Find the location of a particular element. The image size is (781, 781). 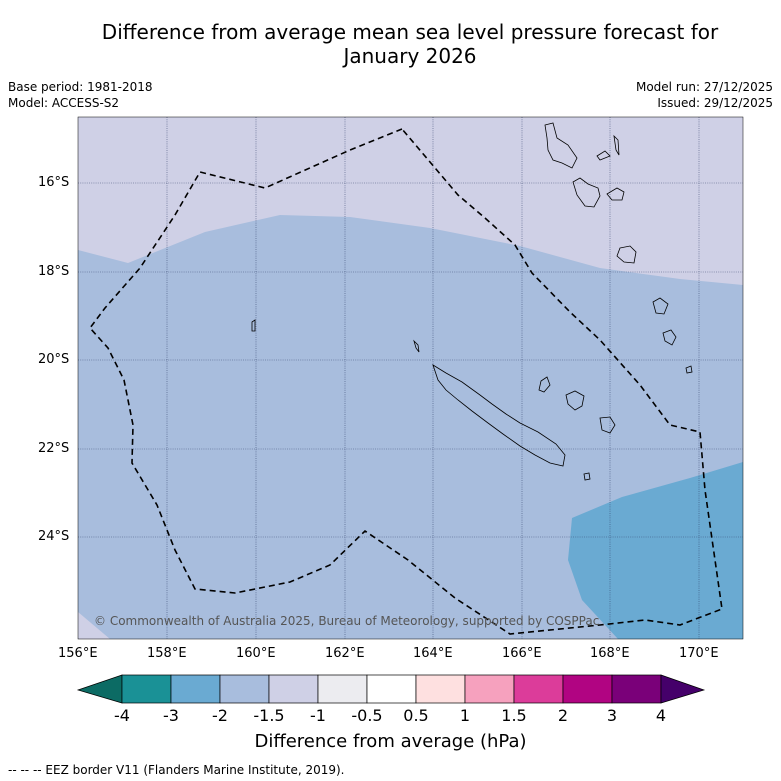

issued-date: Issued: 29/12/2025 is located at coordinates (715, 103).